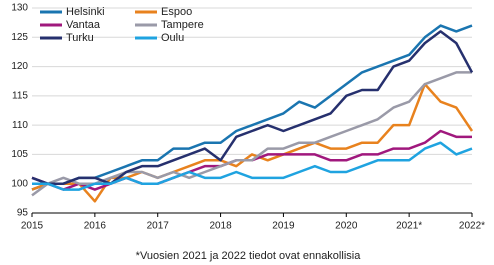  What do you see at coordinates (182, 25) in the screenshot?
I see `legend-label: Tampere` at bounding box center [182, 25].